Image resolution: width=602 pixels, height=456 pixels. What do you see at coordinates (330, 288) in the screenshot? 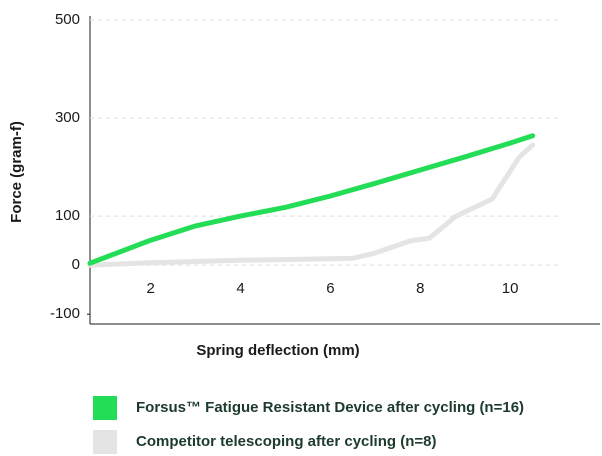
I see `x-tick-label: 6` at bounding box center [330, 288].